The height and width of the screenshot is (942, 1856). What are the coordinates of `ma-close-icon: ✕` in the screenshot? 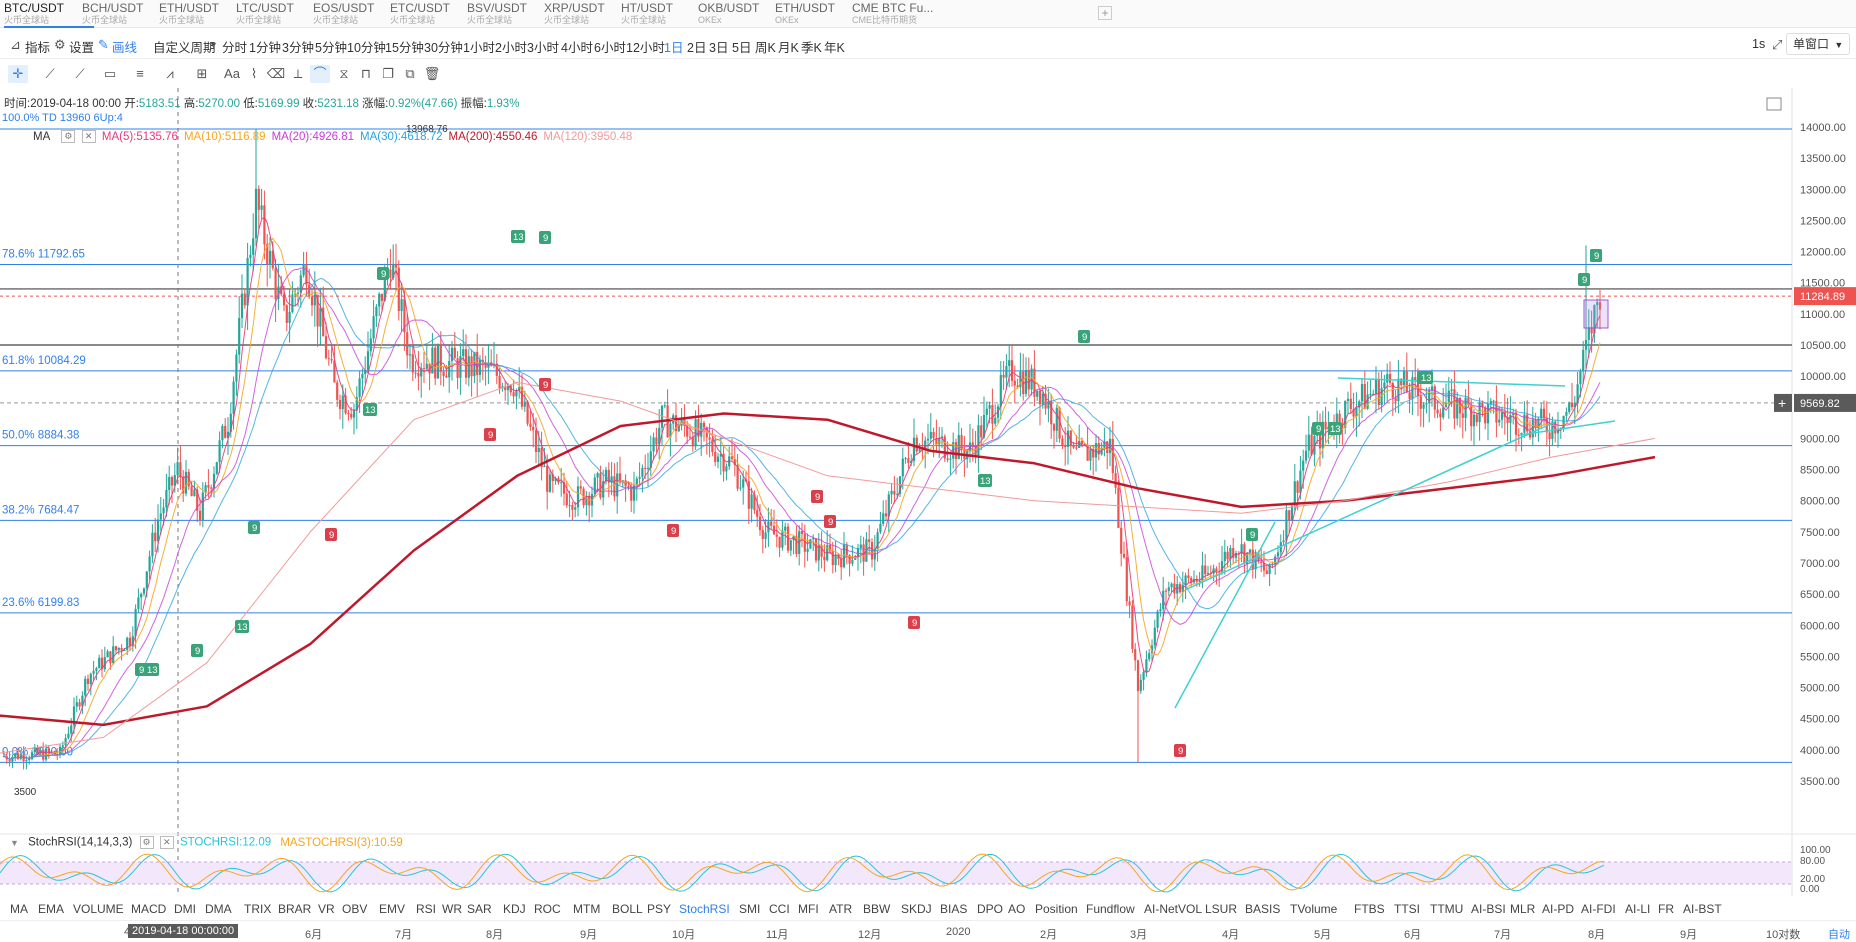 It's located at (88, 136).